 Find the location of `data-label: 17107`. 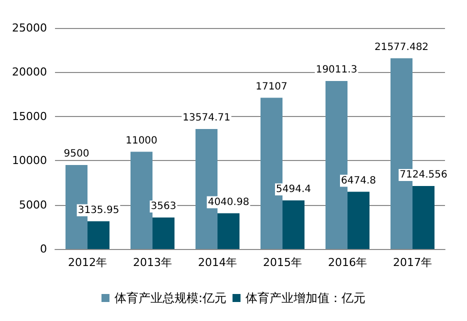

data-label: 17107 is located at coordinates (272, 86).